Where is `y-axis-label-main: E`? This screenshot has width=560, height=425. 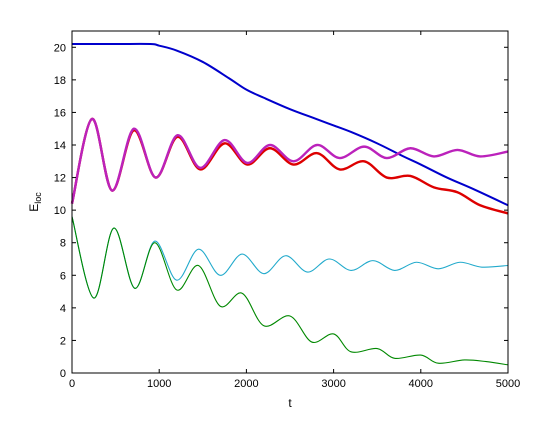
y-axis-label-main: E is located at coordinates (34, 208).